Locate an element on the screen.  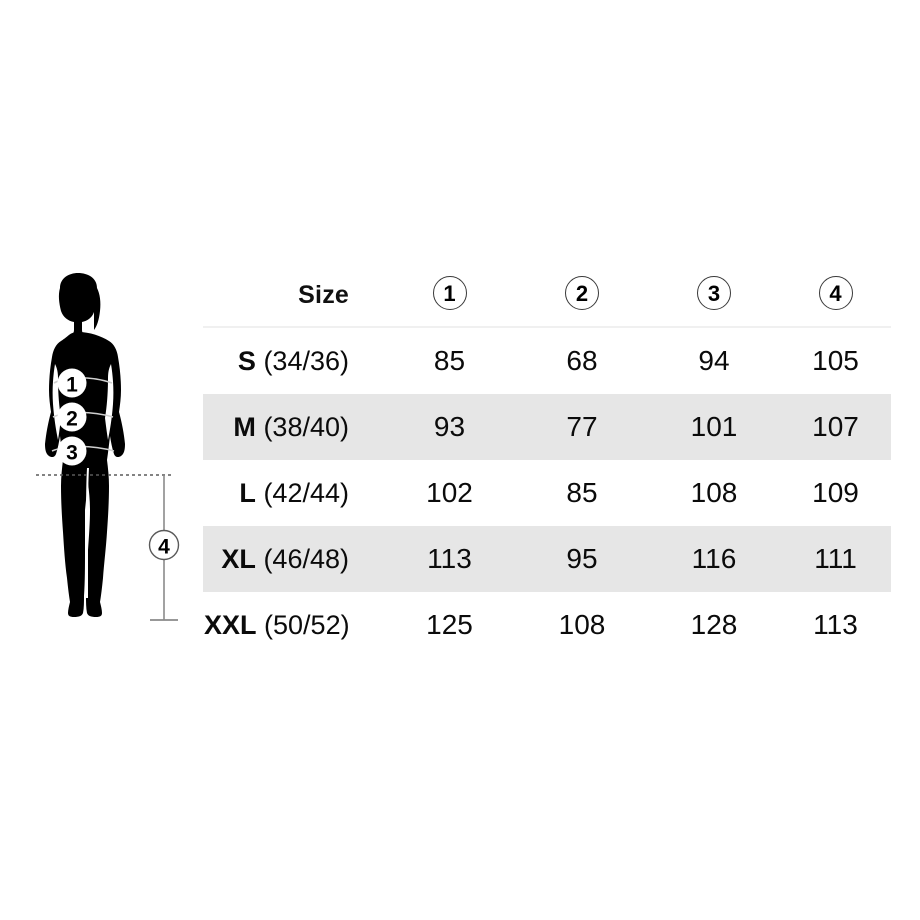
figure-marker-3: 3 is located at coordinates (72, 451).